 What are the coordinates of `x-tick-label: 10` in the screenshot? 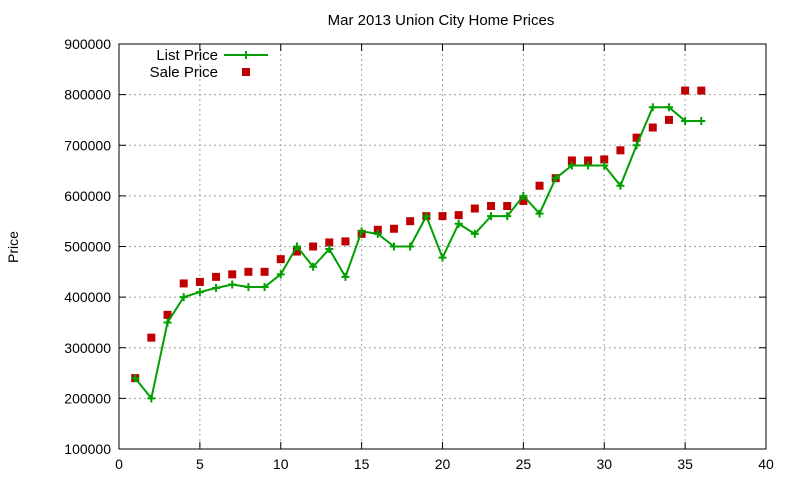 It's located at (281, 464).